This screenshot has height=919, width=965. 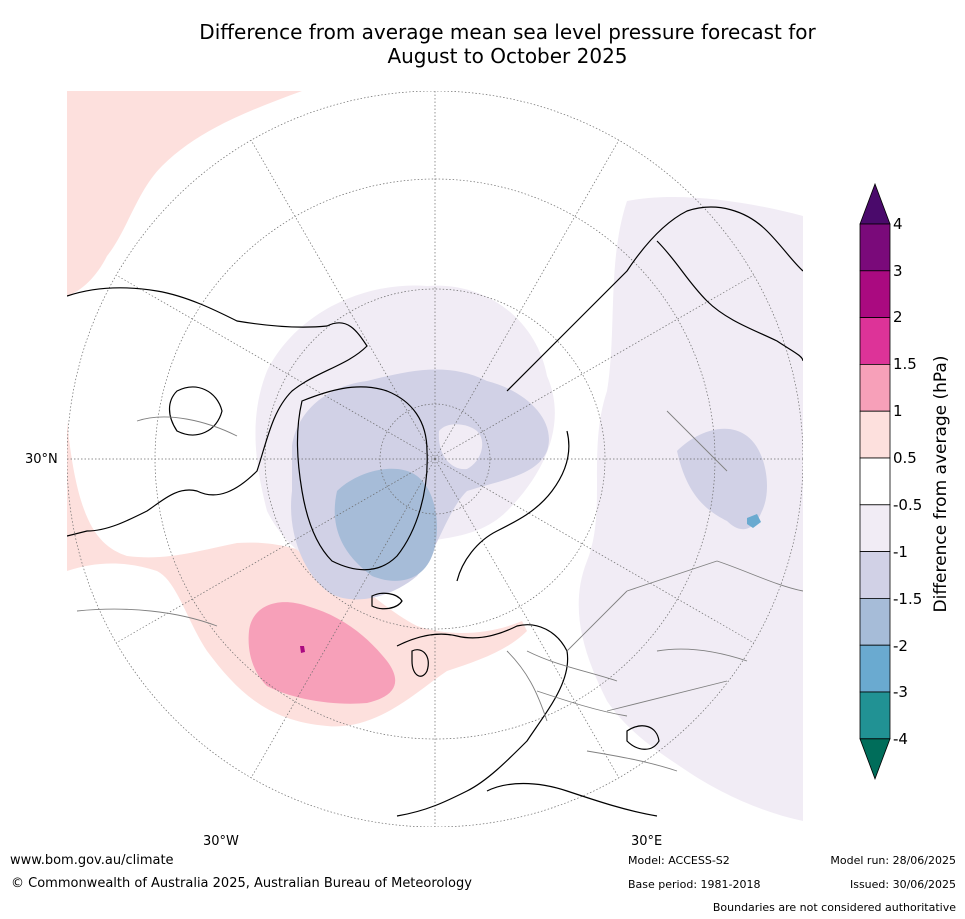 What do you see at coordinates (893, 860) in the screenshot?
I see `footer-model-run: Model run: 28/06/2025` at bounding box center [893, 860].